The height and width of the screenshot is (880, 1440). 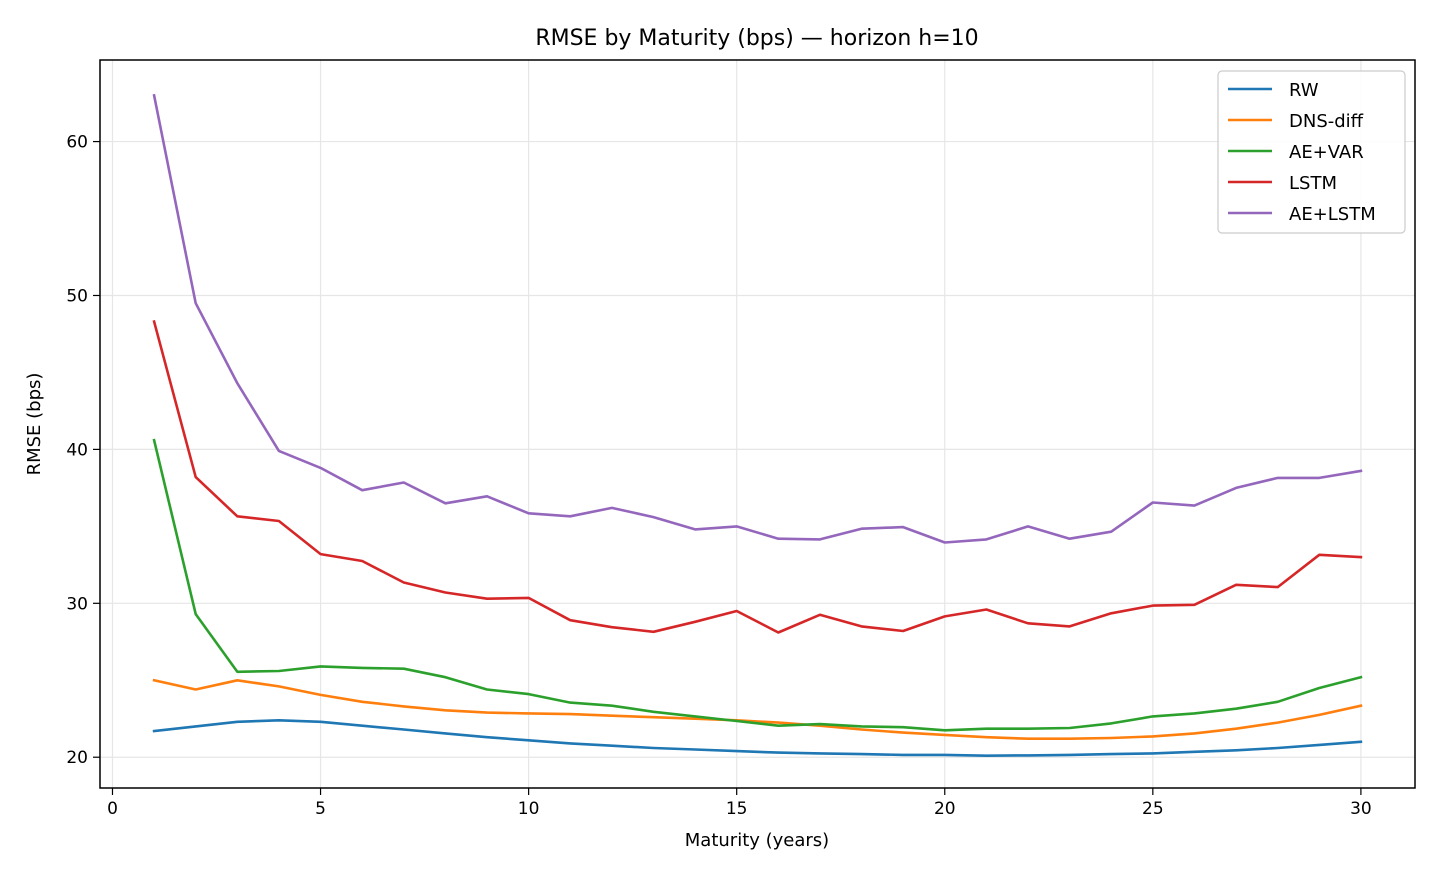 I want to click on legend-label: AE+LSTM, so click(x=1332, y=214).